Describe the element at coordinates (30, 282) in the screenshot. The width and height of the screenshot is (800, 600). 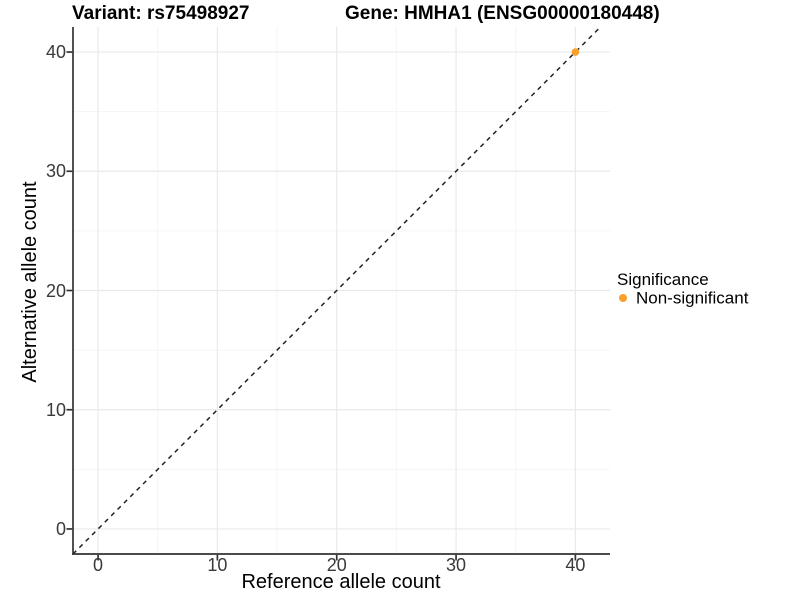
I see `y-axis-title: Alternative allele count` at that location.